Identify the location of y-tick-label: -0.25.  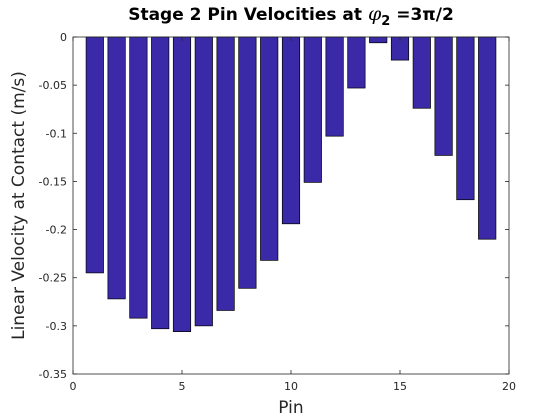
(53, 278).